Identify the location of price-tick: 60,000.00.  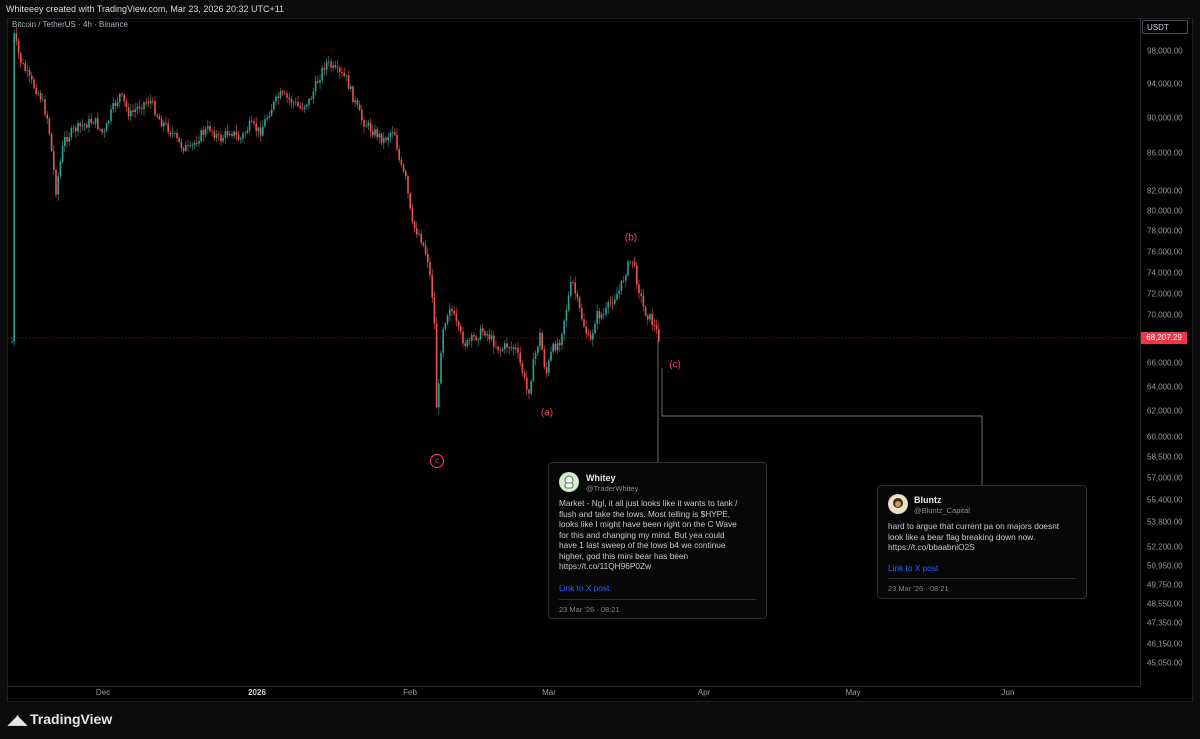
(1165, 437).